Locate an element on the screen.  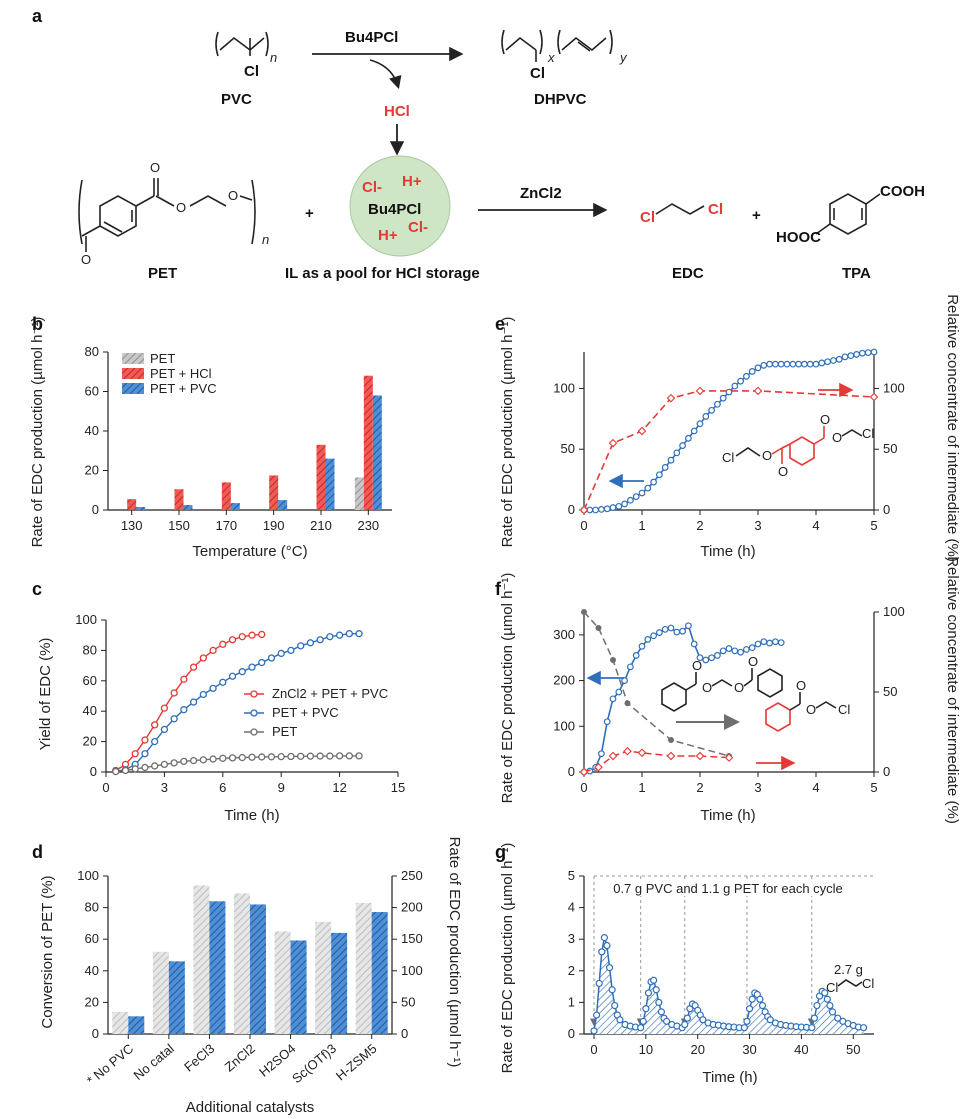
x-tick-label: 1 is located at coordinates (641, 787).